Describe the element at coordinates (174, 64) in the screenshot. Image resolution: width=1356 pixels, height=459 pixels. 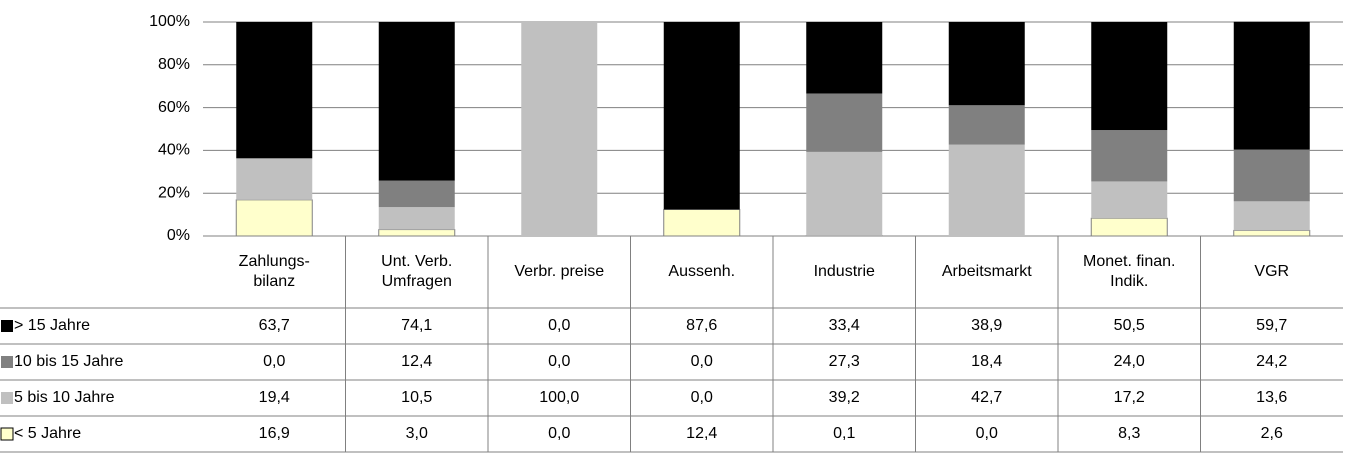
I see `y-tick-label: 80%` at that location.